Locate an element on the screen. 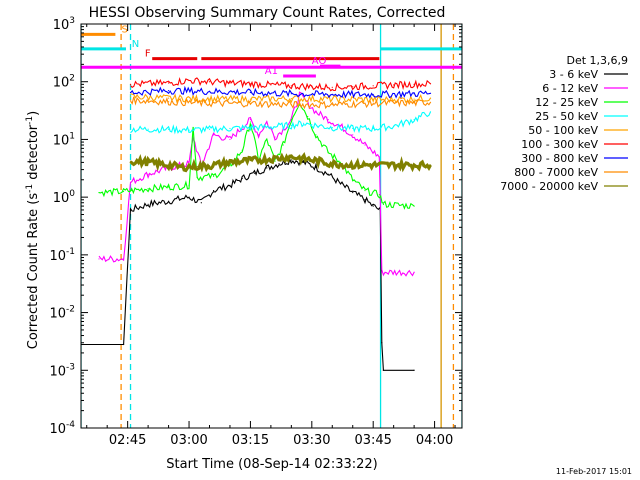  y-tick-label-8: 10³ is located at coordinates (64, 24).